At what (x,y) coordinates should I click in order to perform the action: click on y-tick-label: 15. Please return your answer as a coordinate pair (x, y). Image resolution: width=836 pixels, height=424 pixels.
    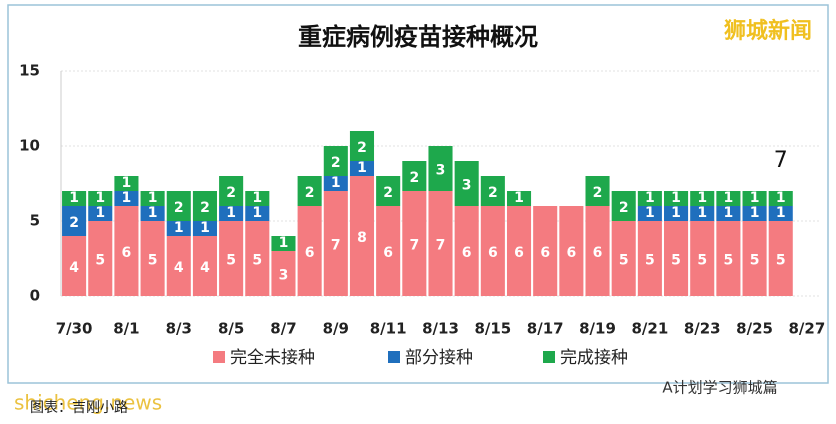
    Looking at the image, I should click on (29, 71).